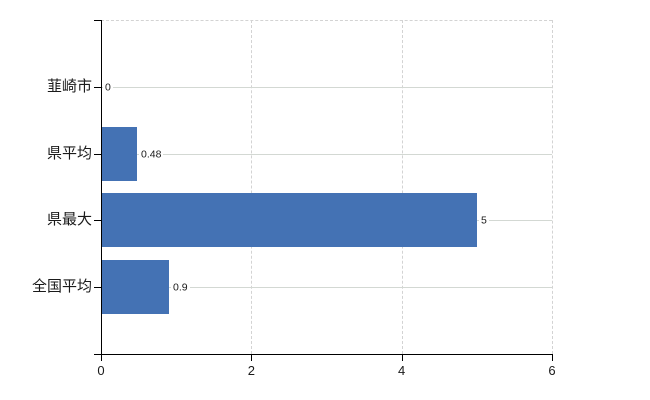 The image size is (650, 400). I want to click on category-label: 県平均, so click(69, 153).